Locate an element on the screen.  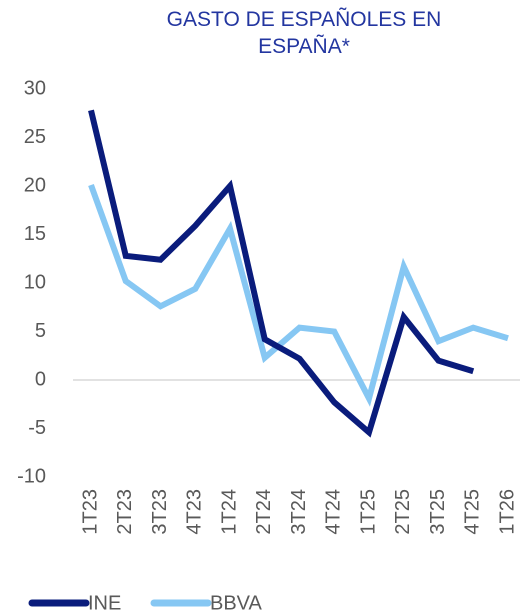
x-tick-label: 4T25 is located at coordinates (473, 512).